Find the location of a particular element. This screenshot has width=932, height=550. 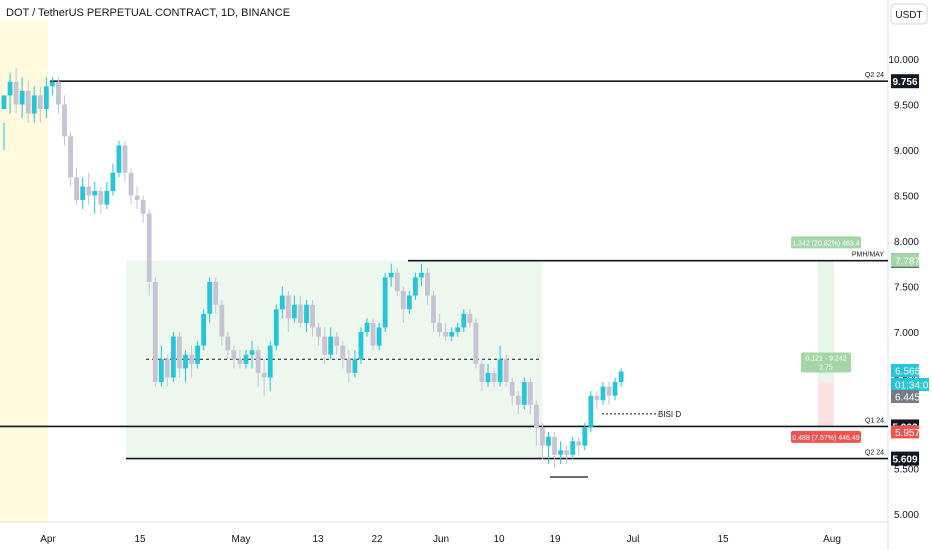

y-tick-label: 8.500 is located at coordinates (906, 197).